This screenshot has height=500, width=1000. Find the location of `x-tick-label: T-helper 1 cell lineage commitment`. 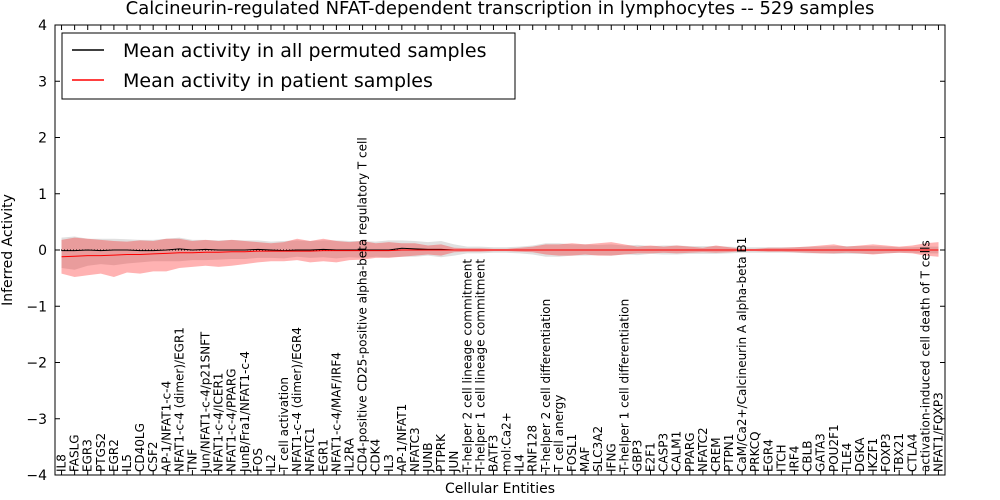

x-tick-label: T-helper 1 cell lineage commitment is located at coordinates (480, 366).